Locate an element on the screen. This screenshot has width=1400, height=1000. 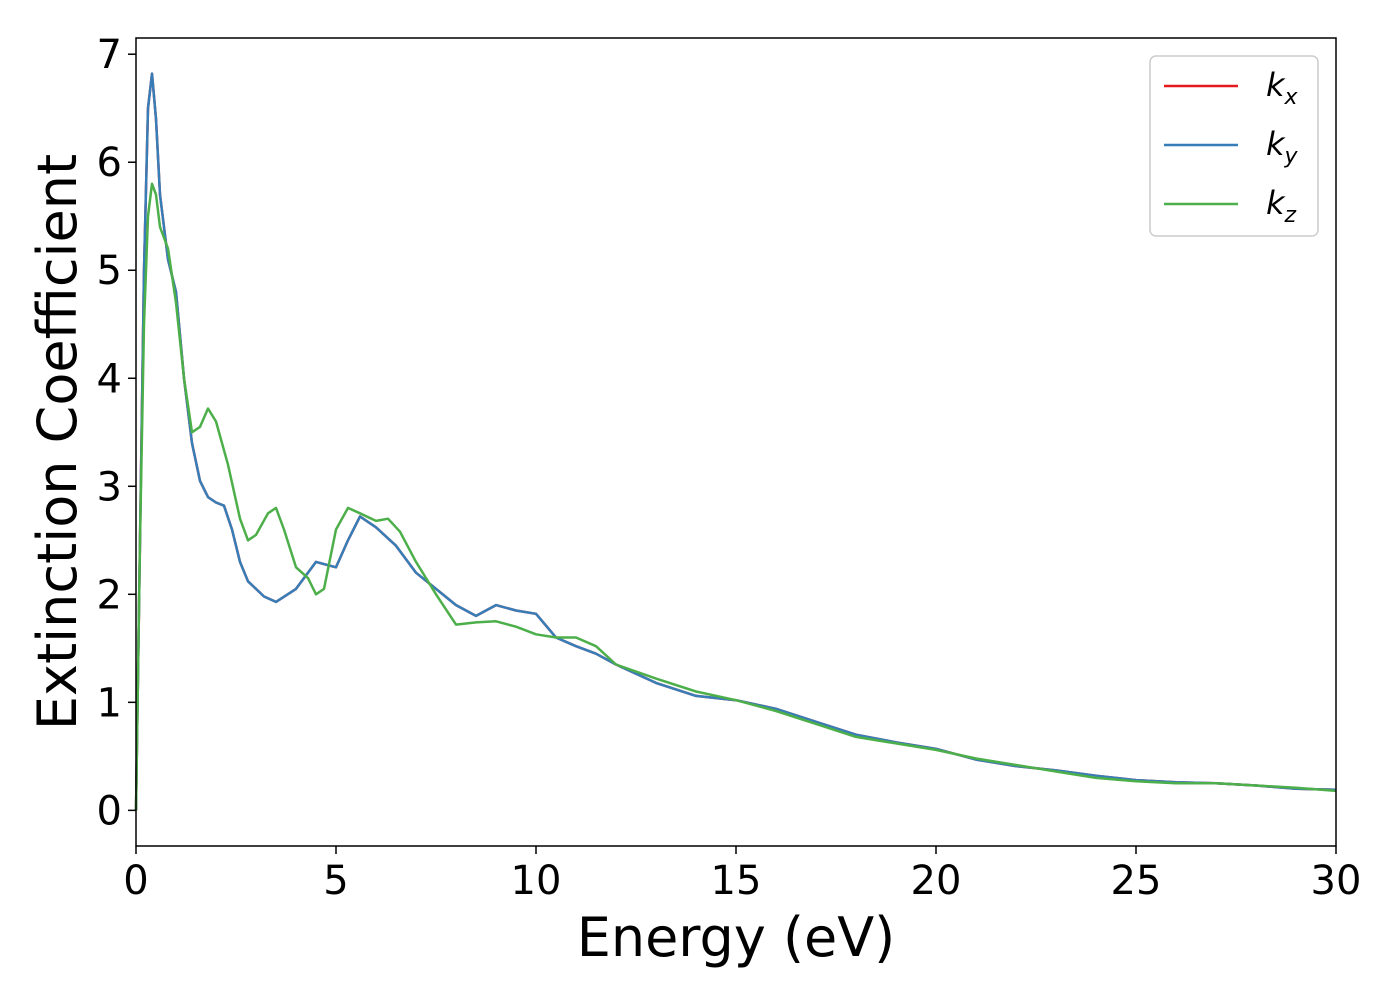
legend-label-subscript: x is located at coordinates (1291, 97).